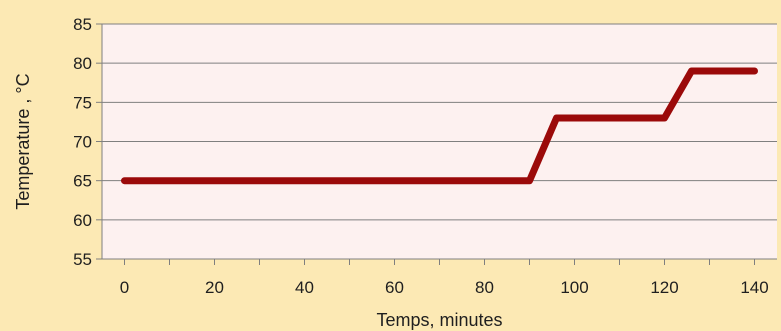 Image resolution: width=781 pixels, height=331 pixels. I want to click on y-tick-label-75: 75, so click(82, 102).